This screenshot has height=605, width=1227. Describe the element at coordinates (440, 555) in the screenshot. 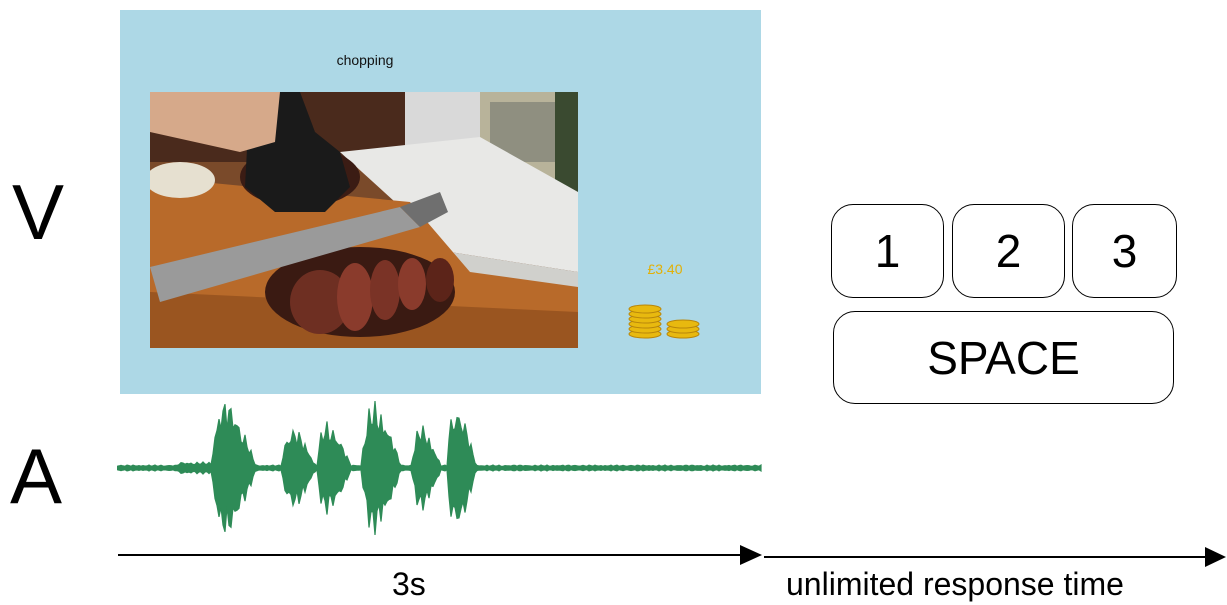

I see `stimulus-duration-arrow` at that location.